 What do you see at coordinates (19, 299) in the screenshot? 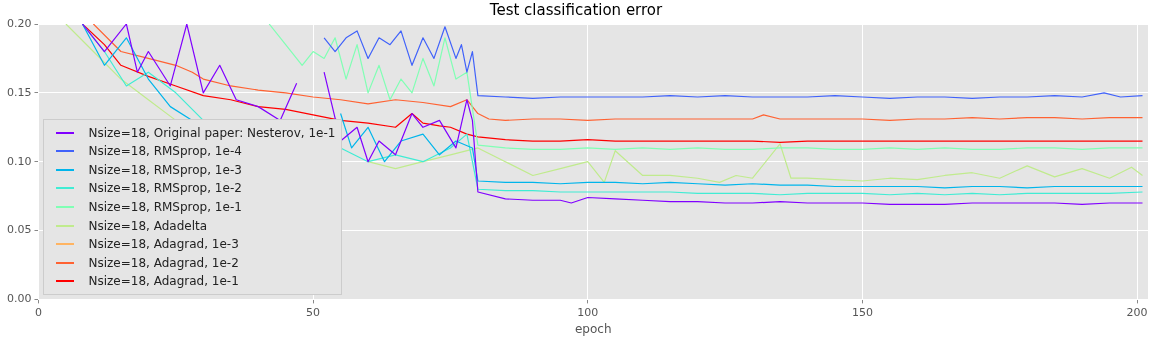
I see `y-tick-label: 0.00` at bounding box center [19, 299].